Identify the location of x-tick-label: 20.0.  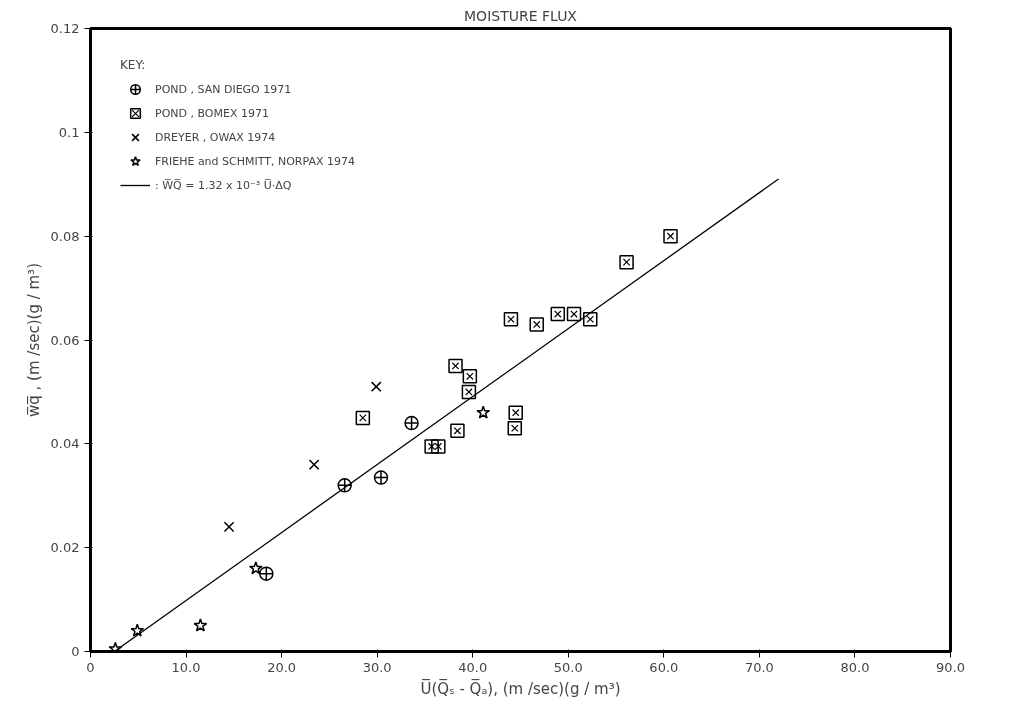
(282, 667).